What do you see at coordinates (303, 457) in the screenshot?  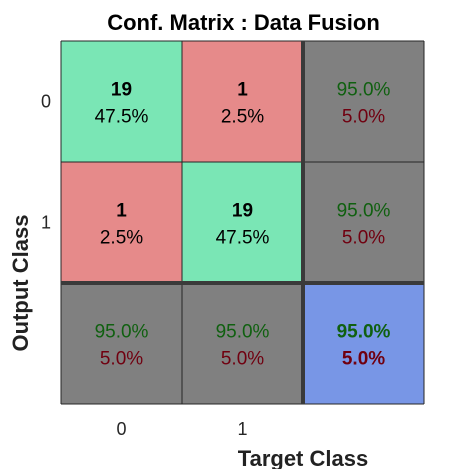 I see `x-axis-label: Target Class` at bounding box center [303, 457].